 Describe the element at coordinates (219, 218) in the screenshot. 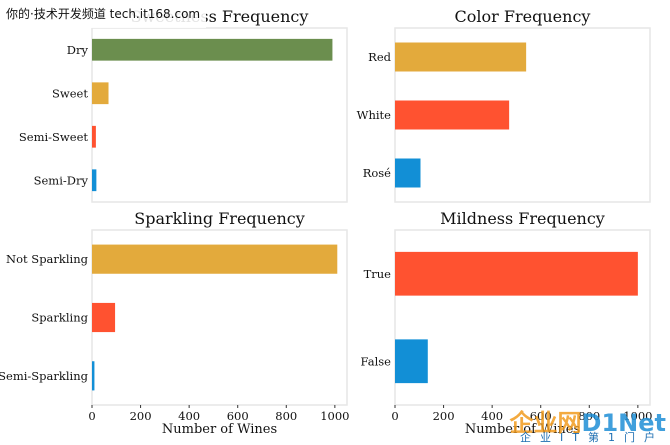

I see `panel-title-3: Sparkling Frequency` at that location.